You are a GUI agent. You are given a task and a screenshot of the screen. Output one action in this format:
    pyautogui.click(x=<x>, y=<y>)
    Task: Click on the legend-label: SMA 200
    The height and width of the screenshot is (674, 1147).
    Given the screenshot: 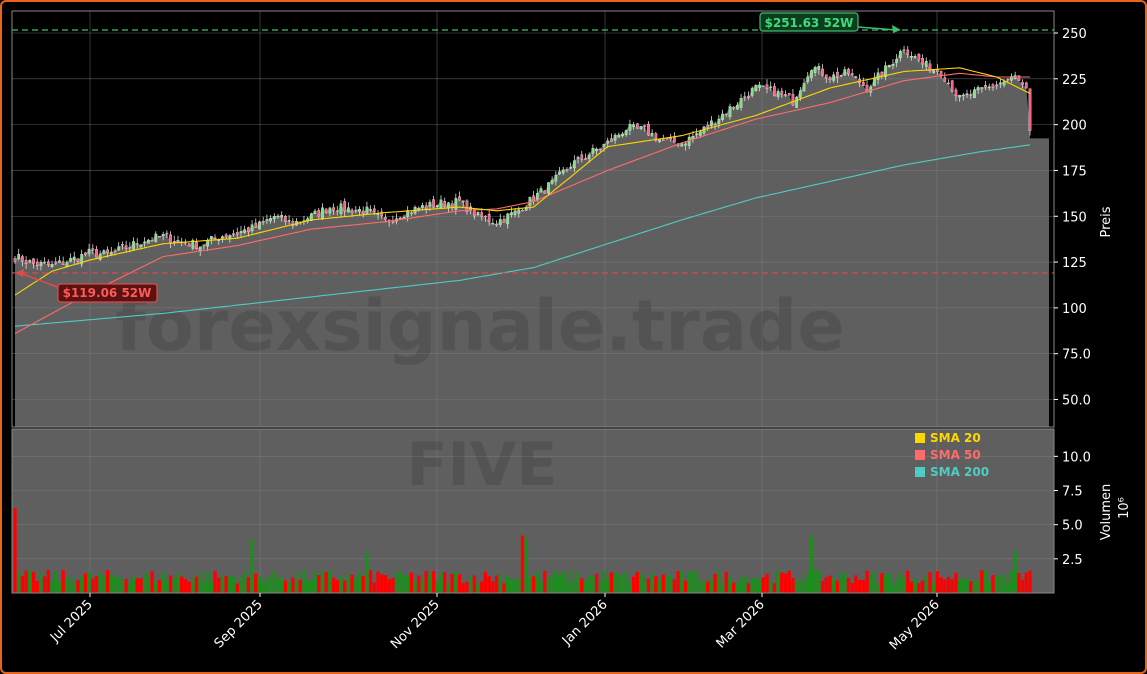 What is the action you would take?
    pyautogui.click(x=959, y=472)
    